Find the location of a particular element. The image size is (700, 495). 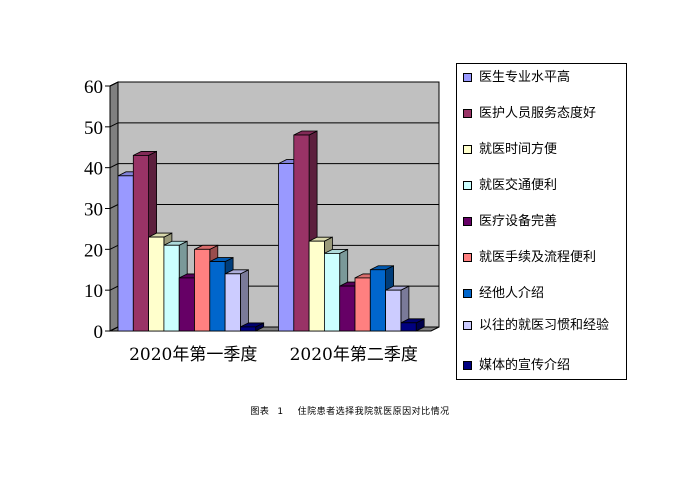

y-tick-label: 20 is located at coordinates (93, 250).